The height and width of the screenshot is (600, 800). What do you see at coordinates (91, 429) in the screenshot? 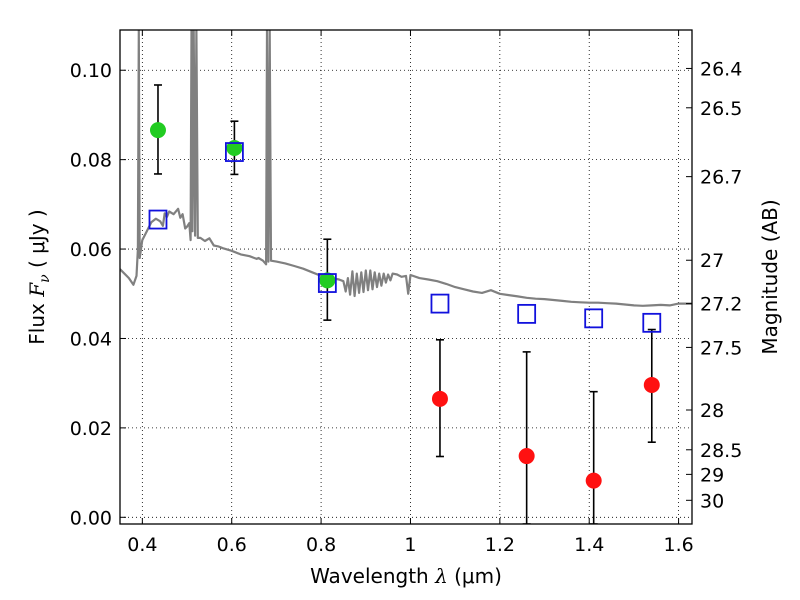
I see `y-tick-label: 0.02` at bounding box center [91, 429].